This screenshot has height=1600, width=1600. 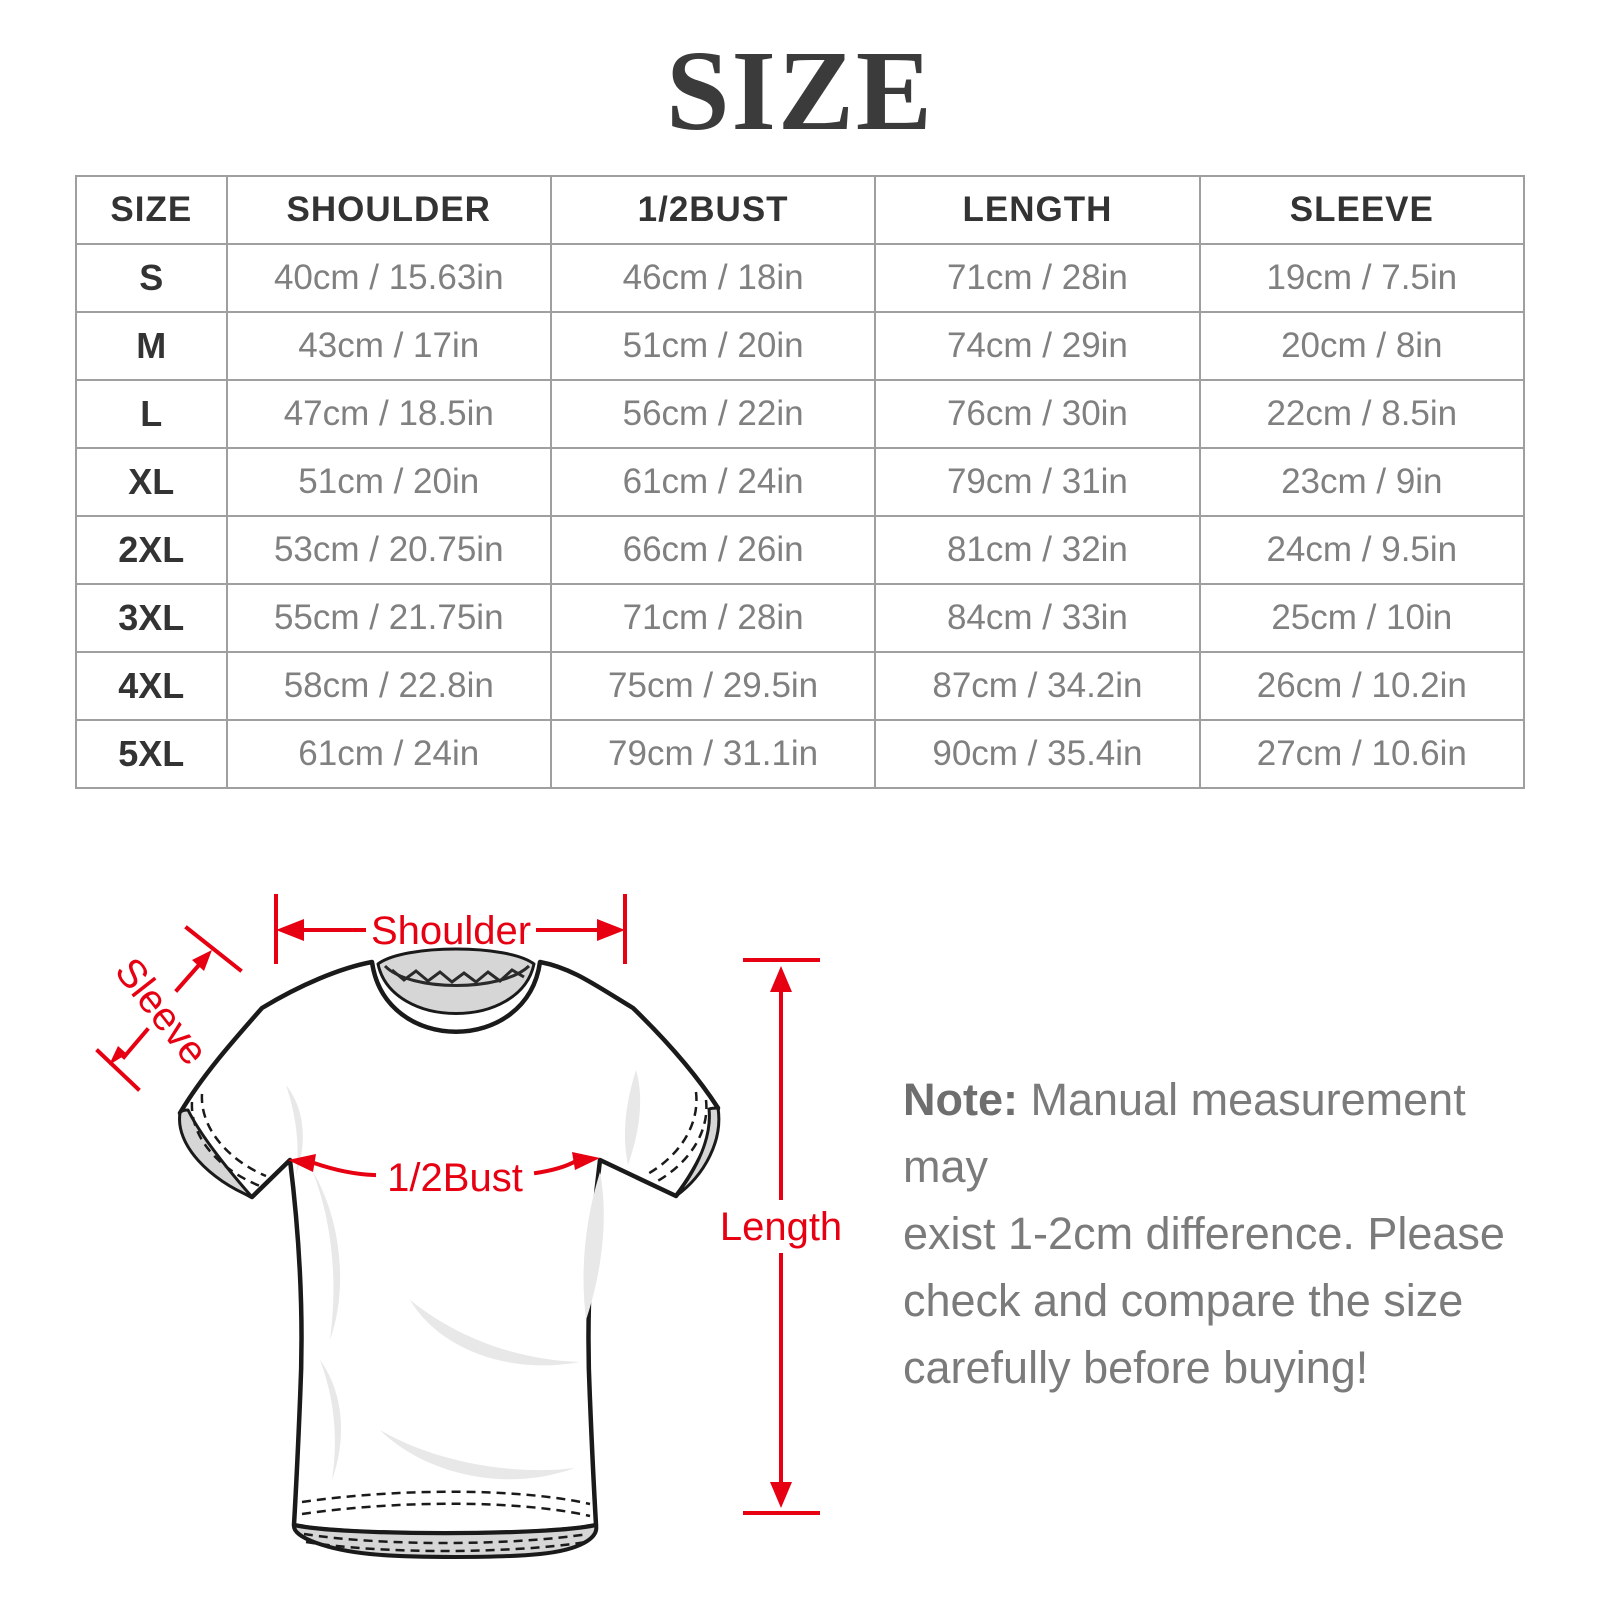 I want to click on size-cell: XL, so click(x=151, y=482).